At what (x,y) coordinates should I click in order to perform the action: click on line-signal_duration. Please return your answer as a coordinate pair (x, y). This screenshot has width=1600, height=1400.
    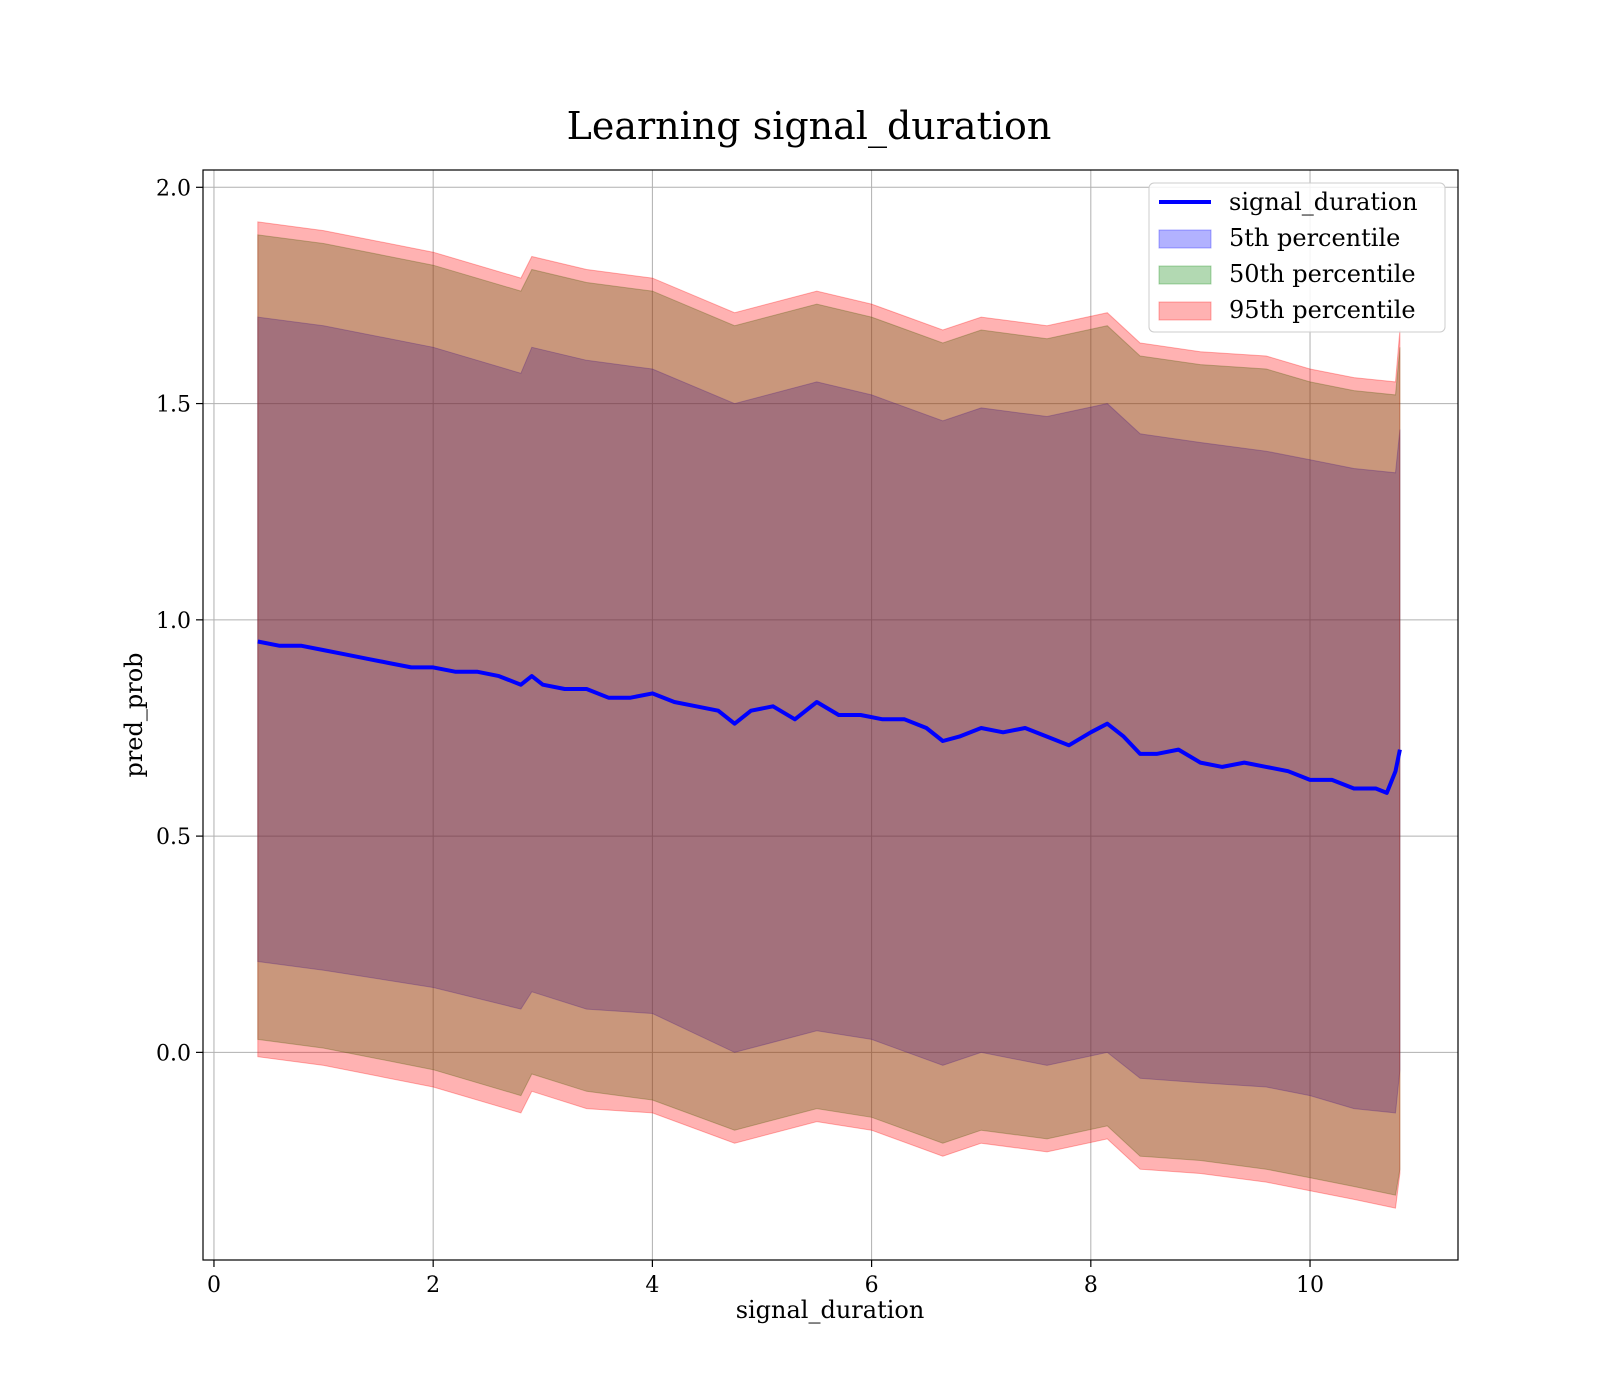
    Looking at the image, I should click on (829, 717).